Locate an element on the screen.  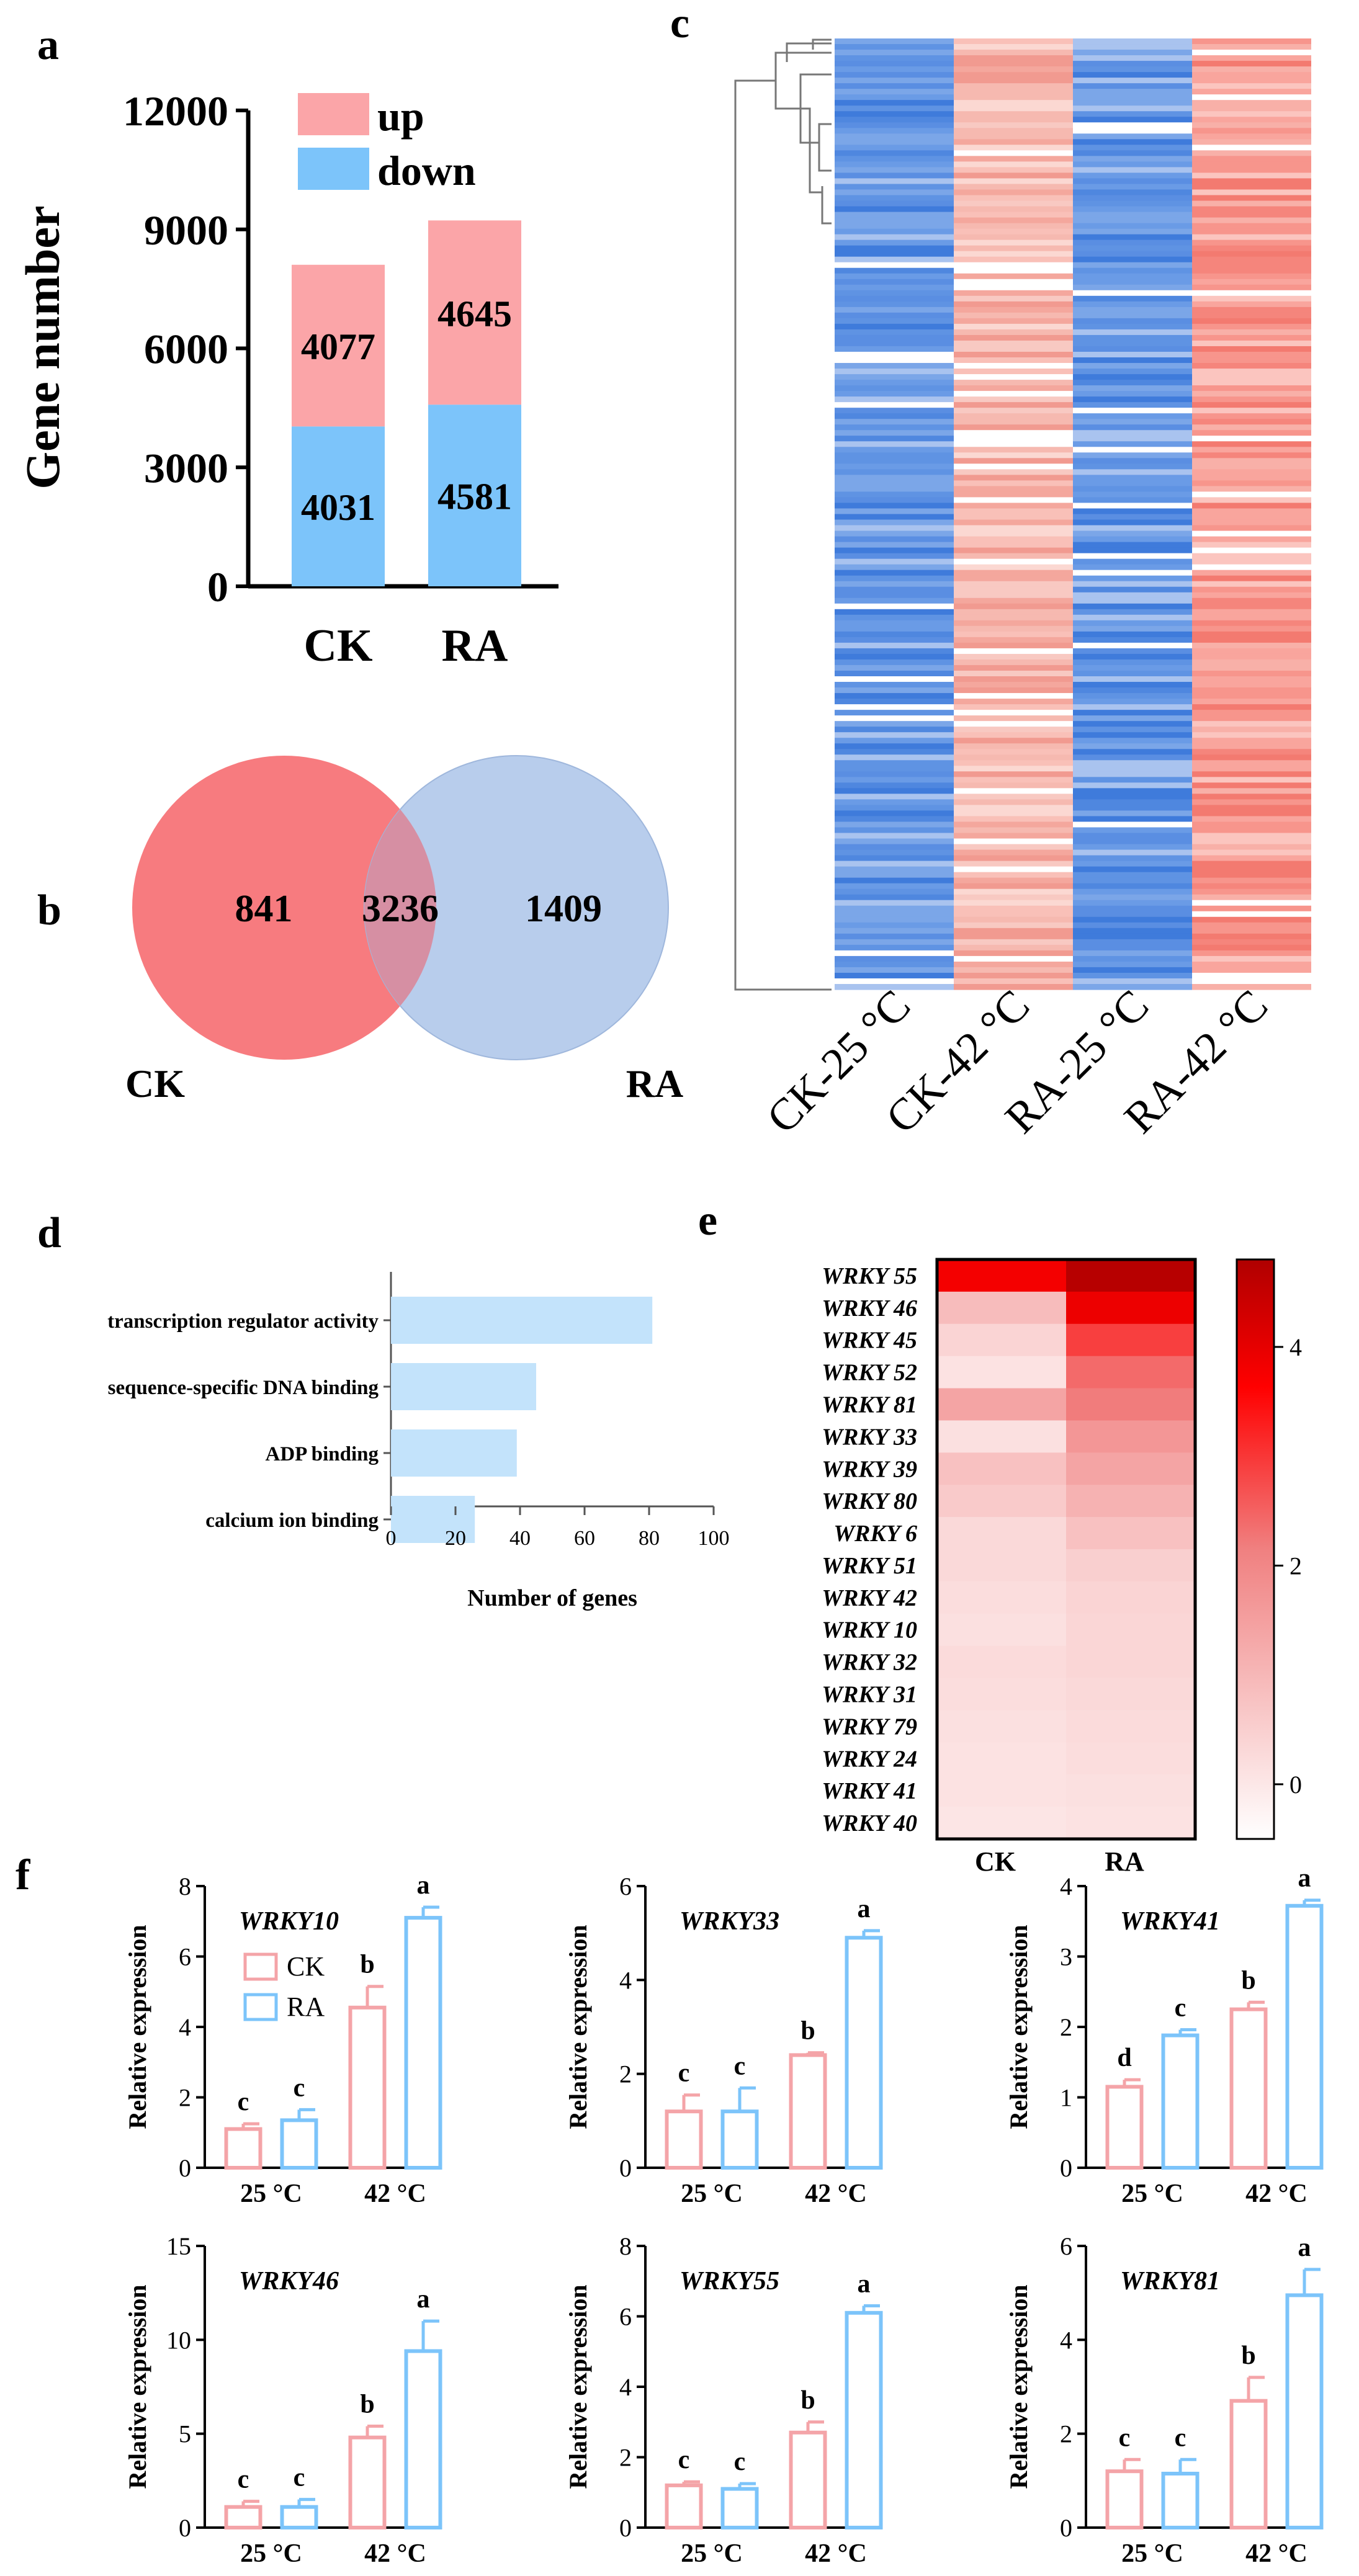
panel-label-f: f is located at coordinates (23, 1875).